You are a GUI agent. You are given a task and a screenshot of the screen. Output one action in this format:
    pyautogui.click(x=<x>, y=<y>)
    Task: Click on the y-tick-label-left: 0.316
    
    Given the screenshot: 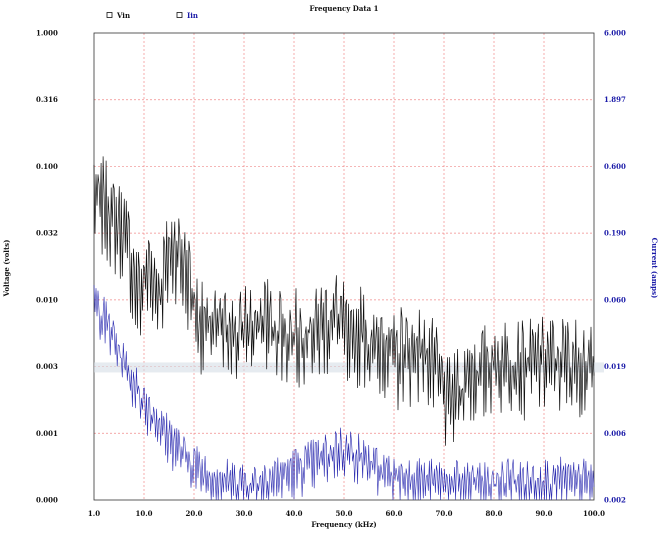 What is the action you would take?
    pyautogui.click(x=47, y=99)
    